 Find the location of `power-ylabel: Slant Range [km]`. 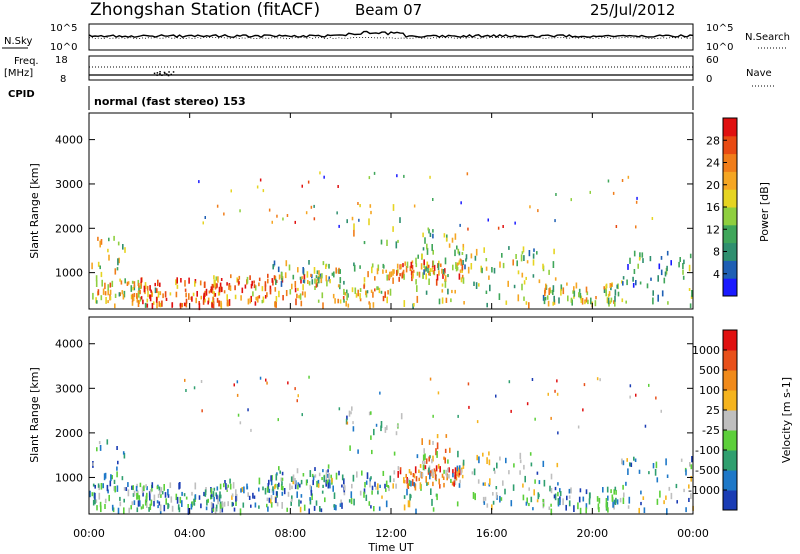

power-ylabel: Slant Range [km] is located at coordinates (34, 211).